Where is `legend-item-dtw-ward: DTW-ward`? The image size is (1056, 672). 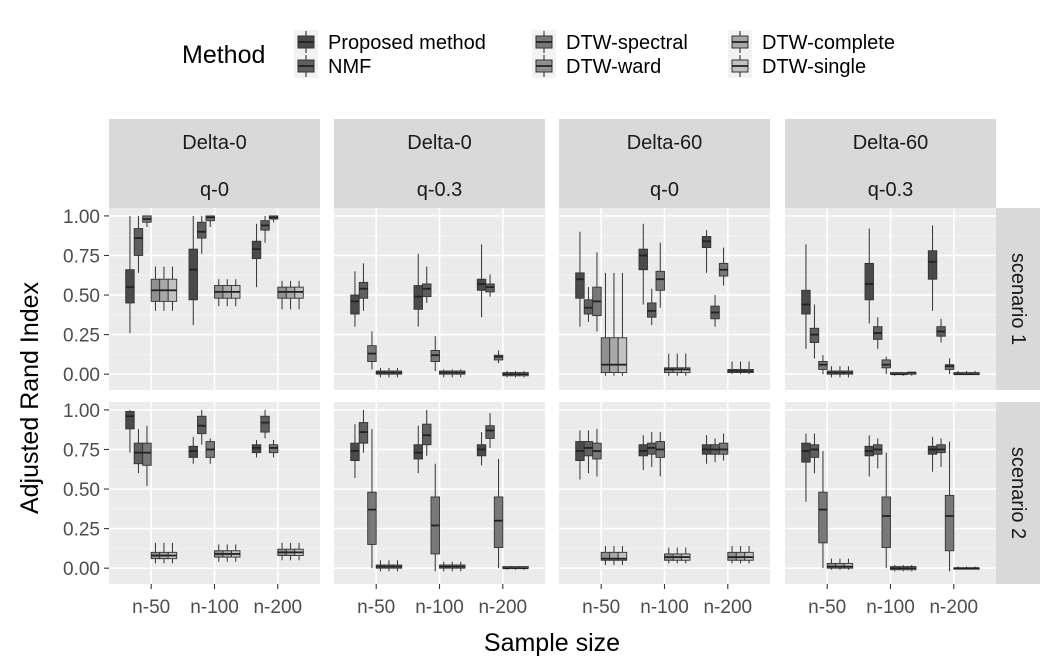 legend-item-dtw-ward: DTW-ward is located at coordinates (596, 66).